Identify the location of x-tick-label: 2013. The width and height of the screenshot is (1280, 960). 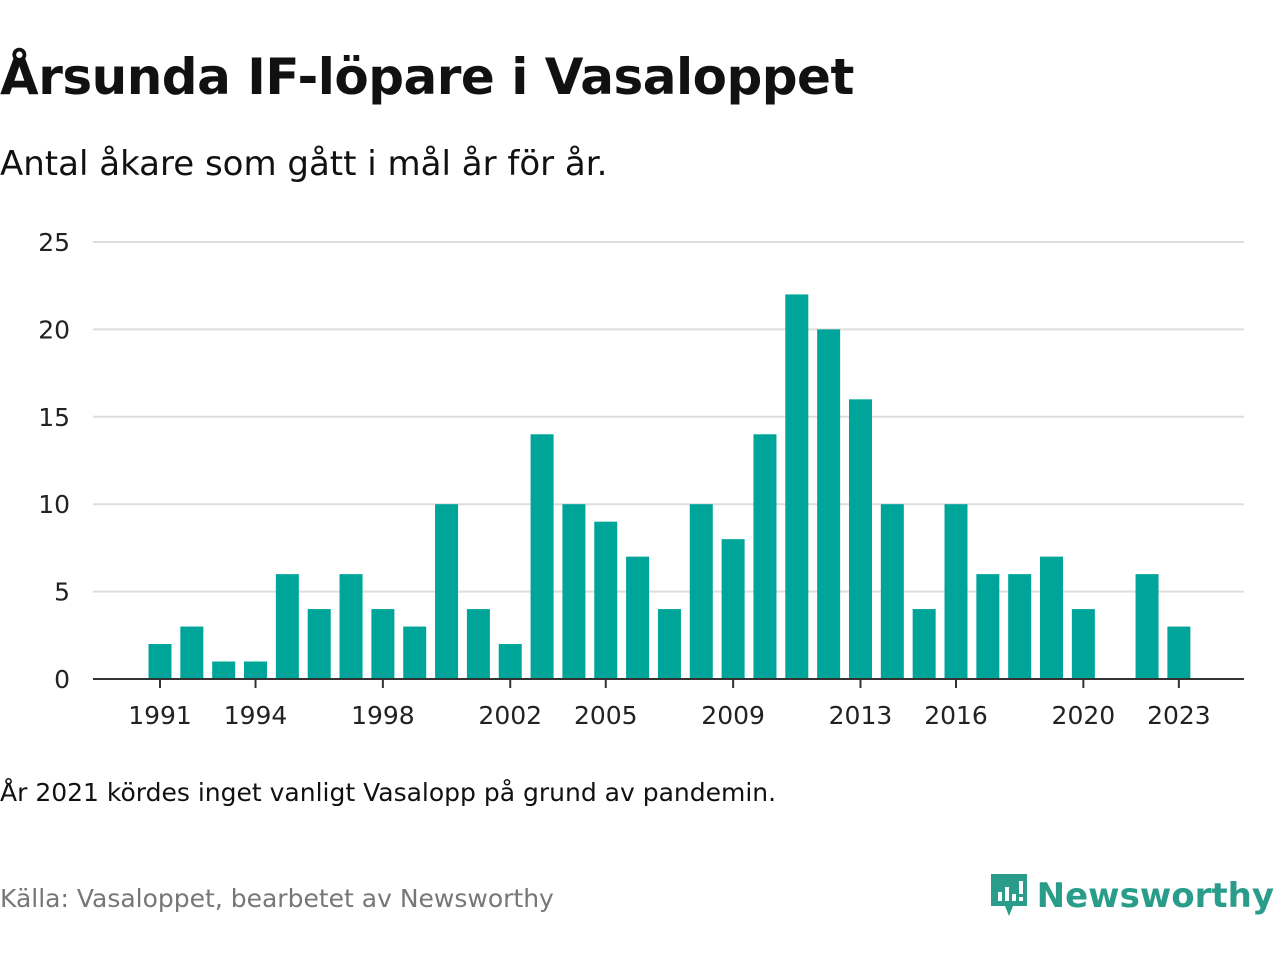
(861, 715).